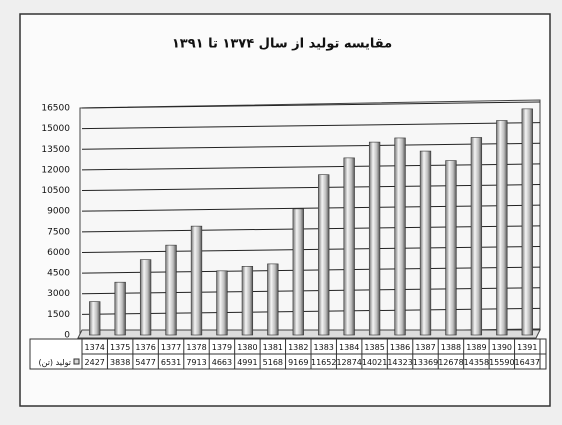 The image size is (562, 425). Describe the element at coordinates (145, 362) in the screenshot. I see `table-value: 5477` at that location.